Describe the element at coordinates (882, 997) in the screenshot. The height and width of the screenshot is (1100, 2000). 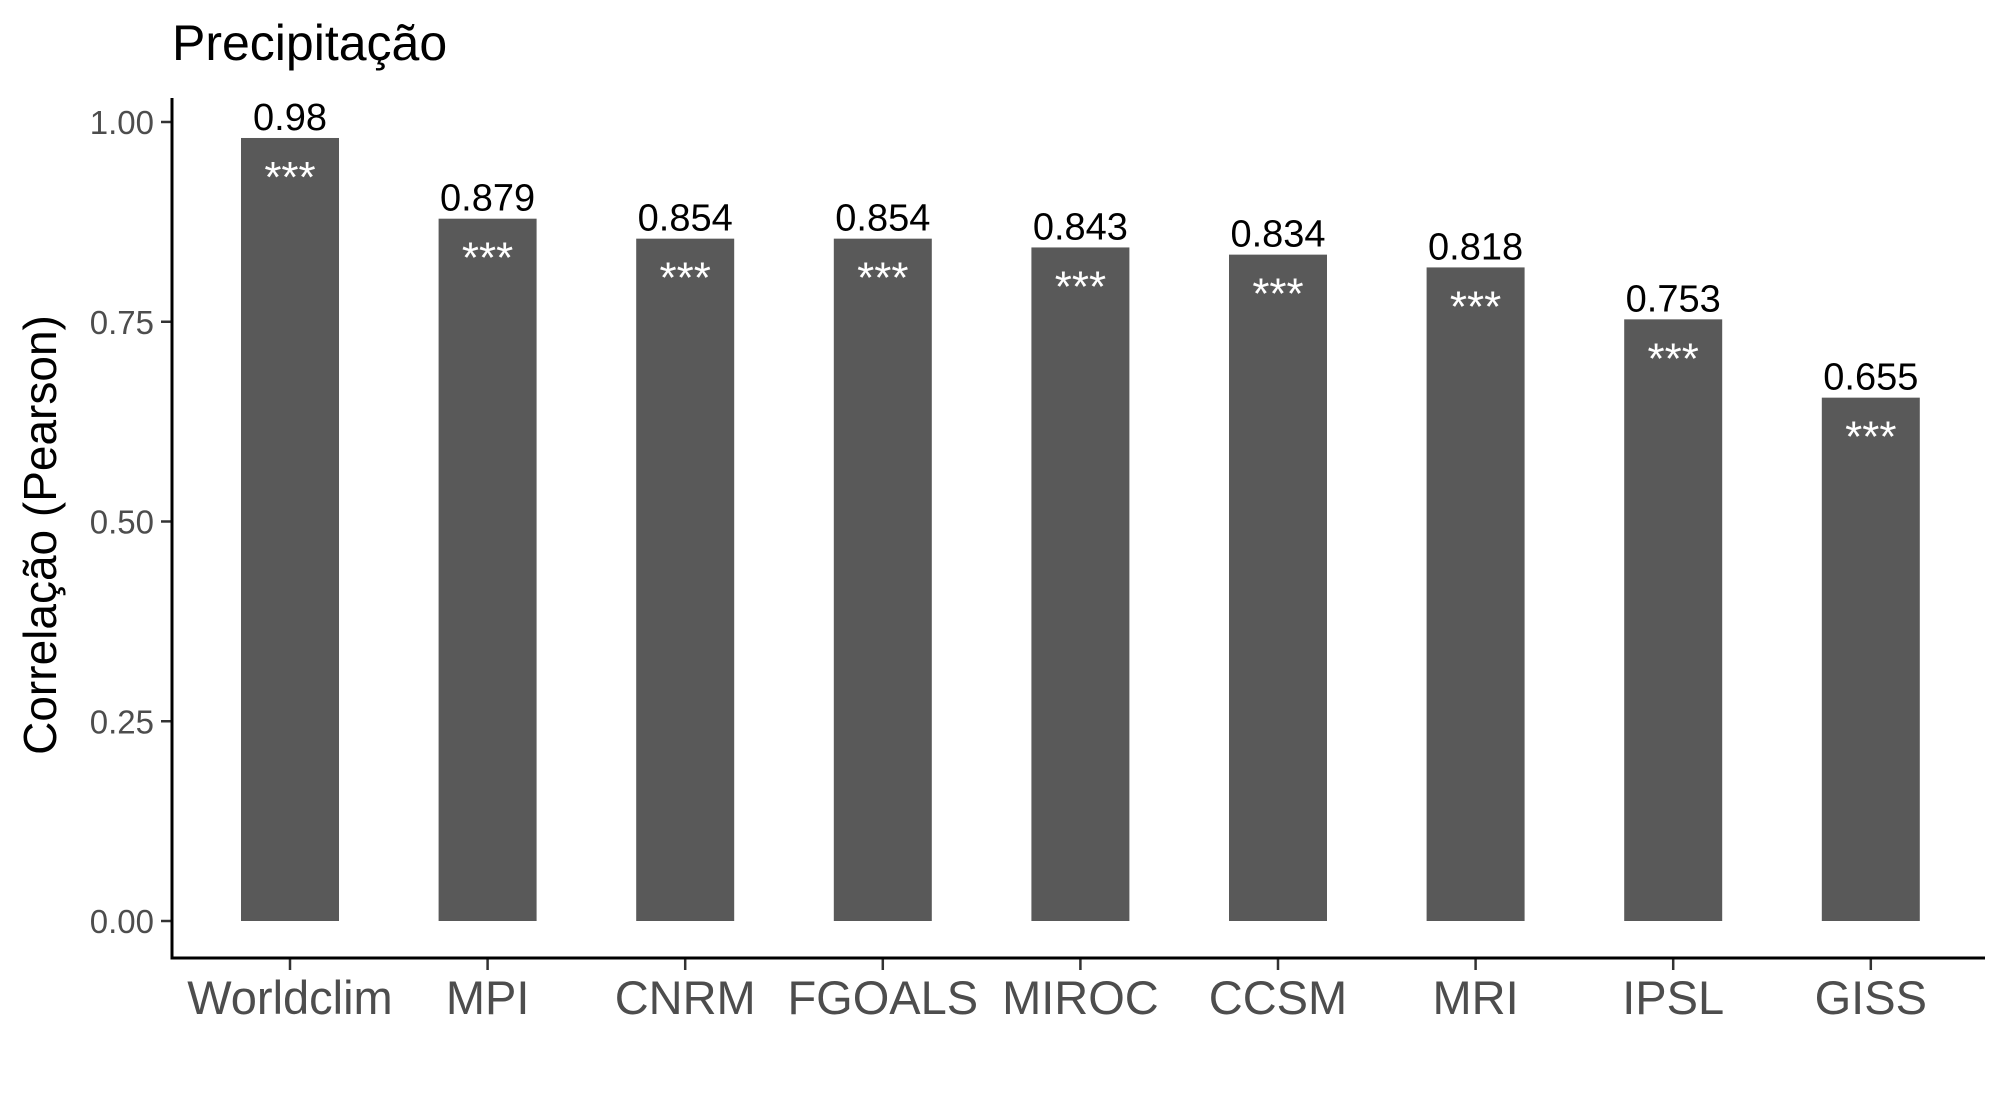
I see `x-tick-label: FGOALS` at that location.